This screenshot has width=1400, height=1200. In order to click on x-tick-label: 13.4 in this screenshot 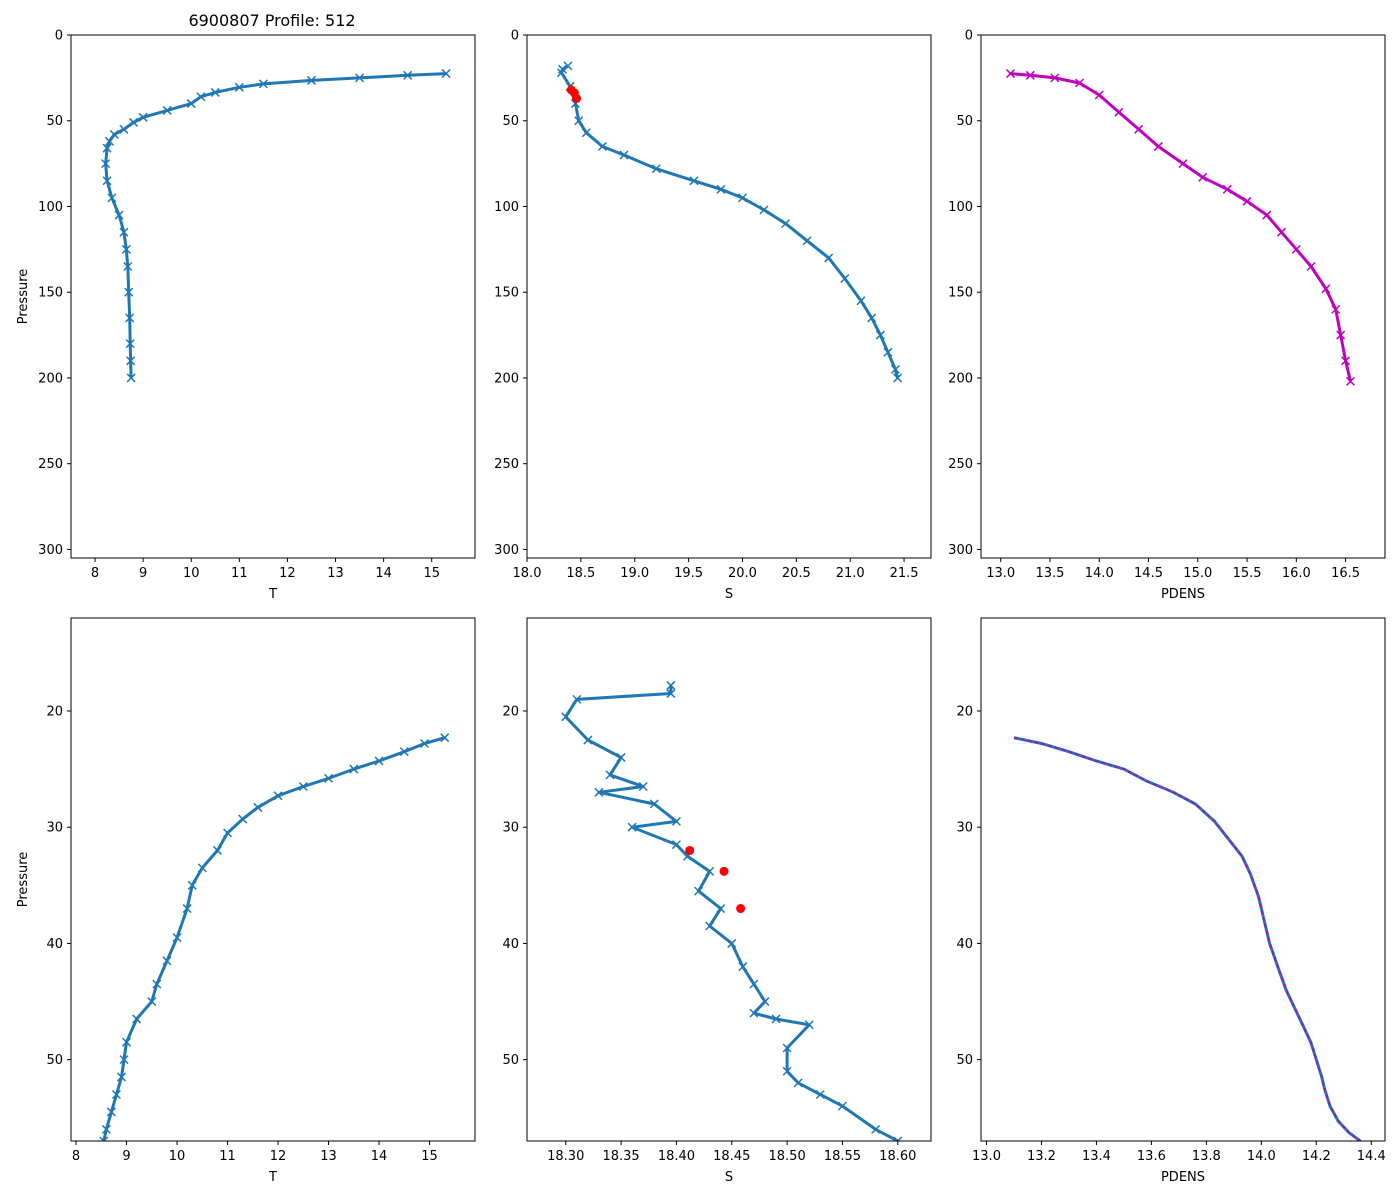, I will do `click(1096, 1156)`.